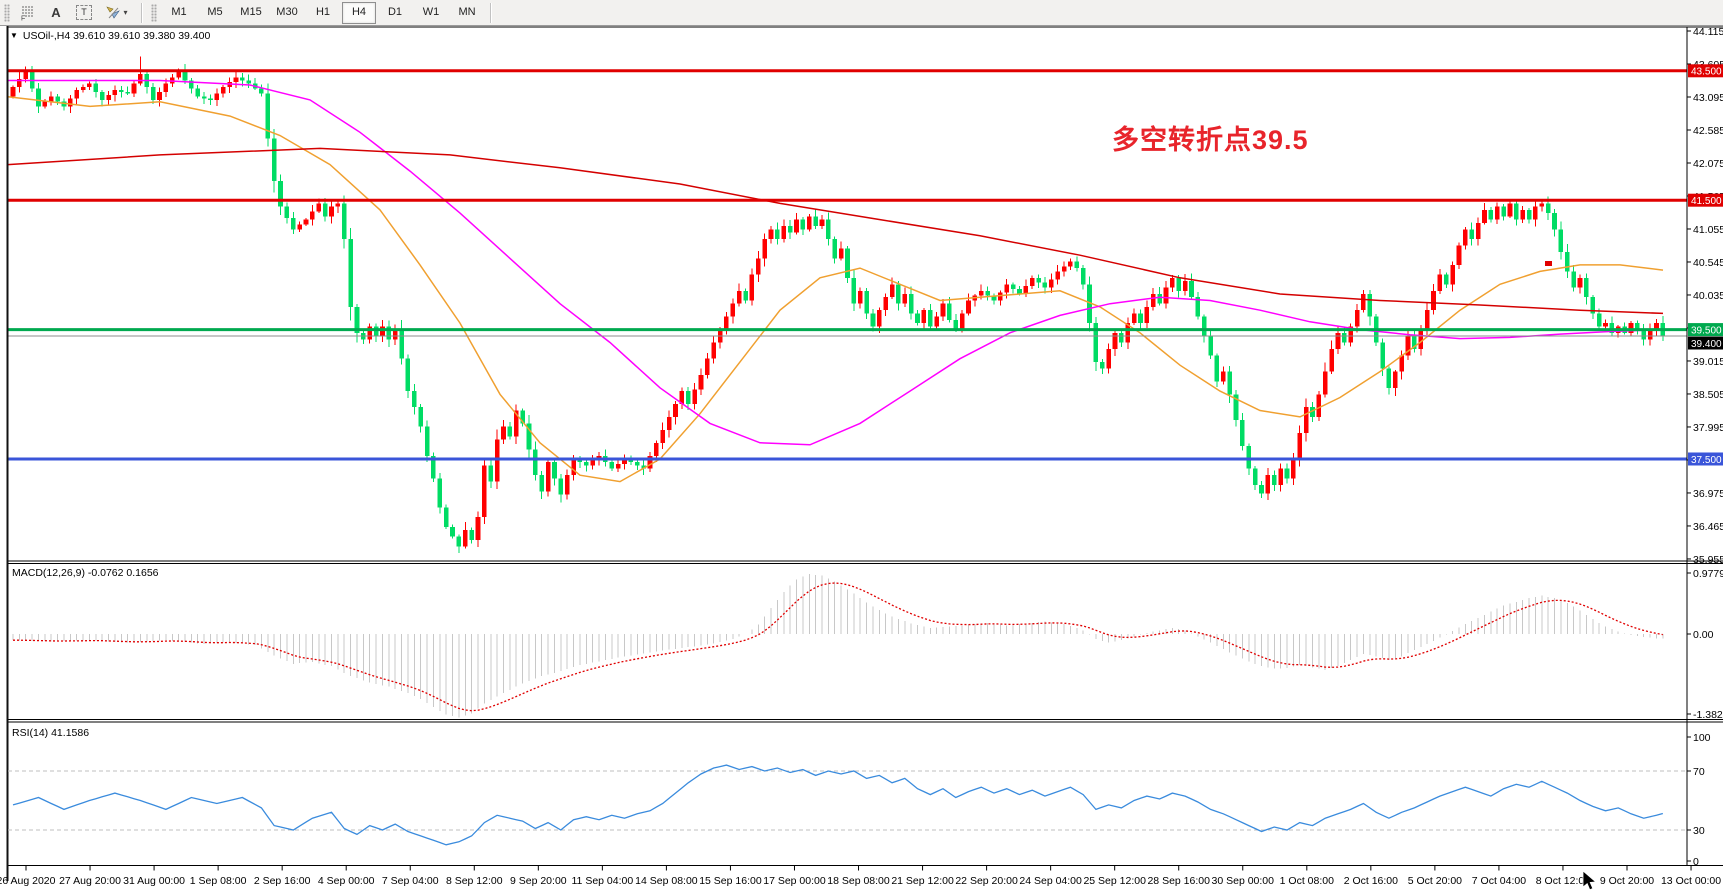 The height and width of the screenshot is (891, 1723). Describe the element at coordinates (1708, 560) in the screenshot. I see `svg-text: 35.955` at that location.